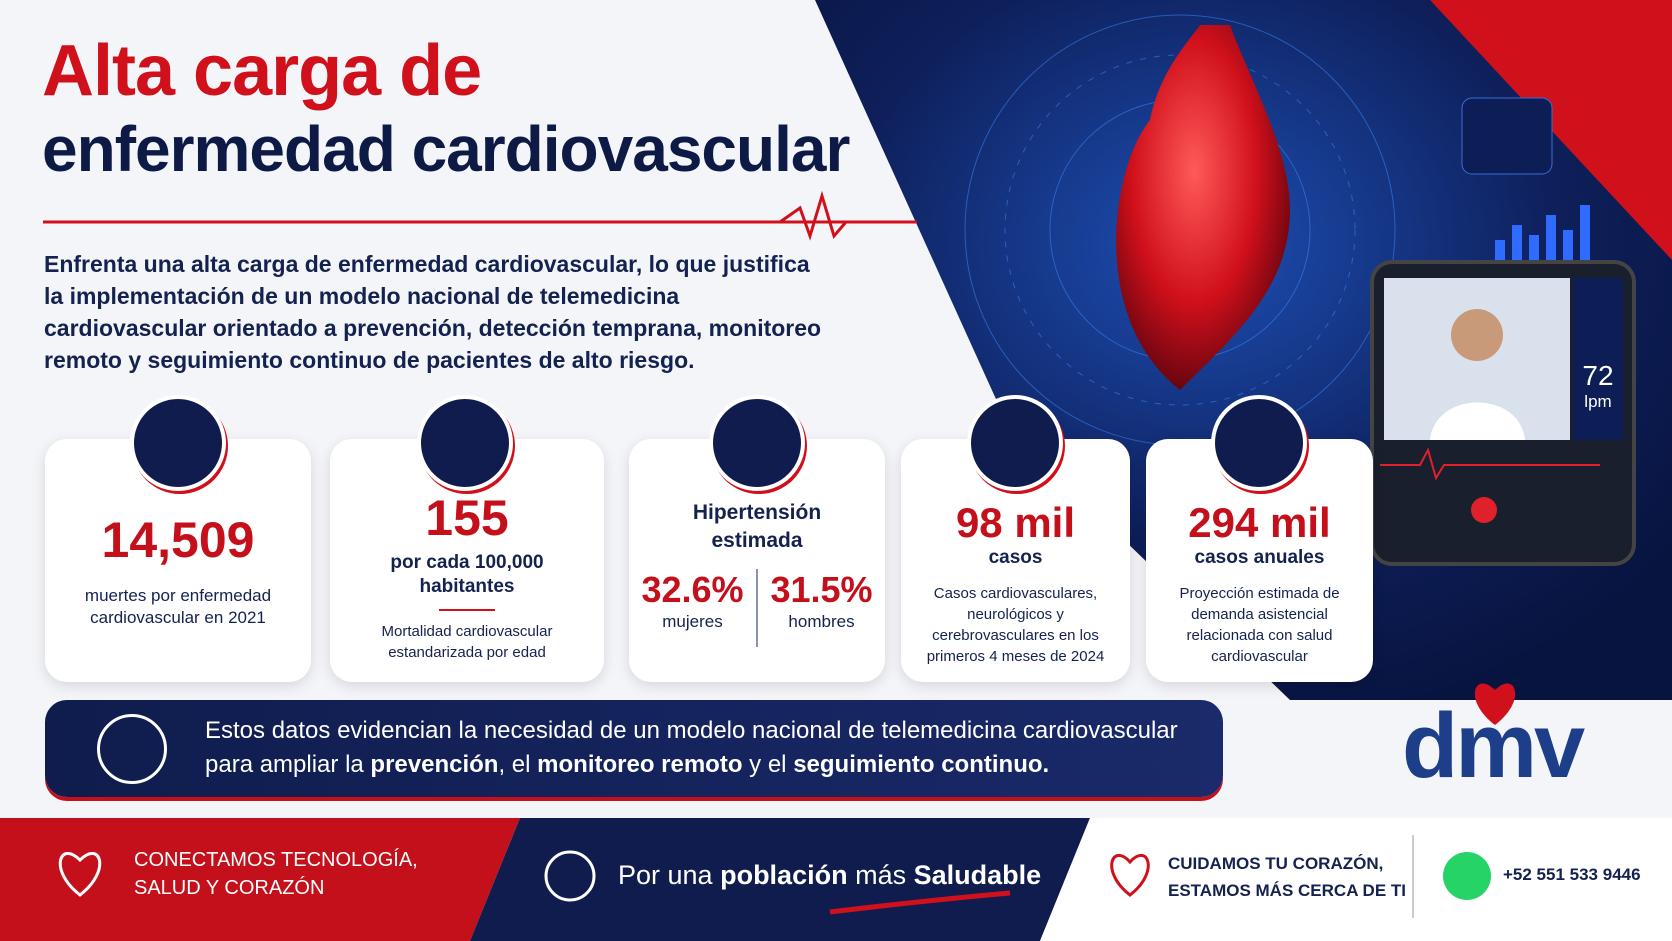 The width and height of the screenshot is (1672, 941). I want to click on stat-sub: casos anuales, so click(1259, 557).